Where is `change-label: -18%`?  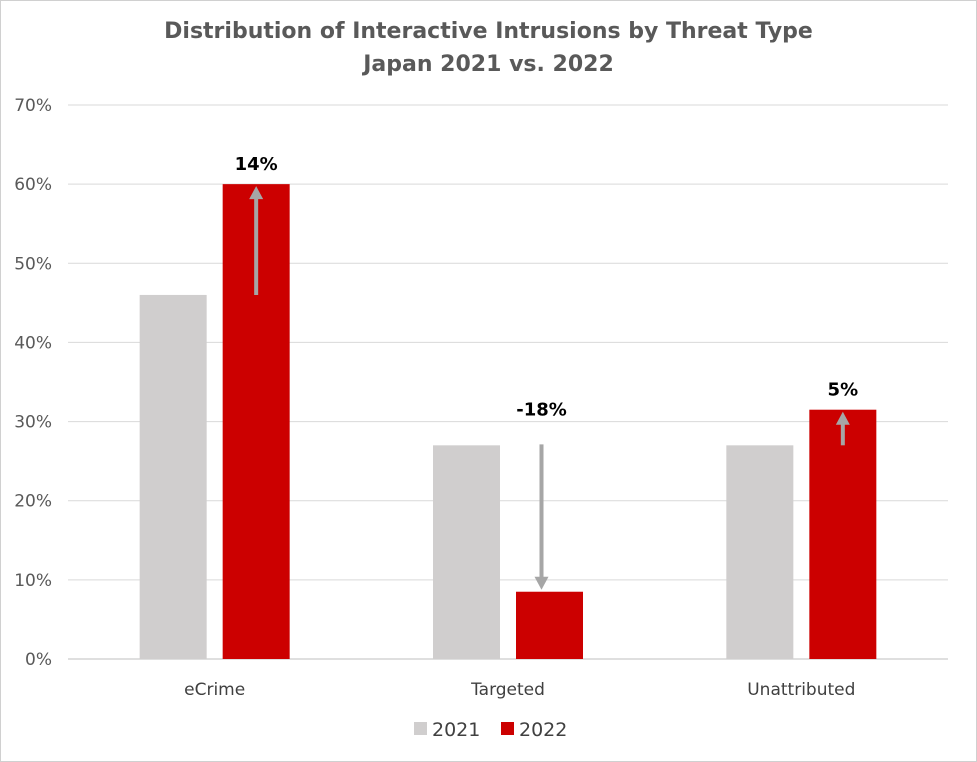
change-label: -18% is located at coordinates (541, 409).